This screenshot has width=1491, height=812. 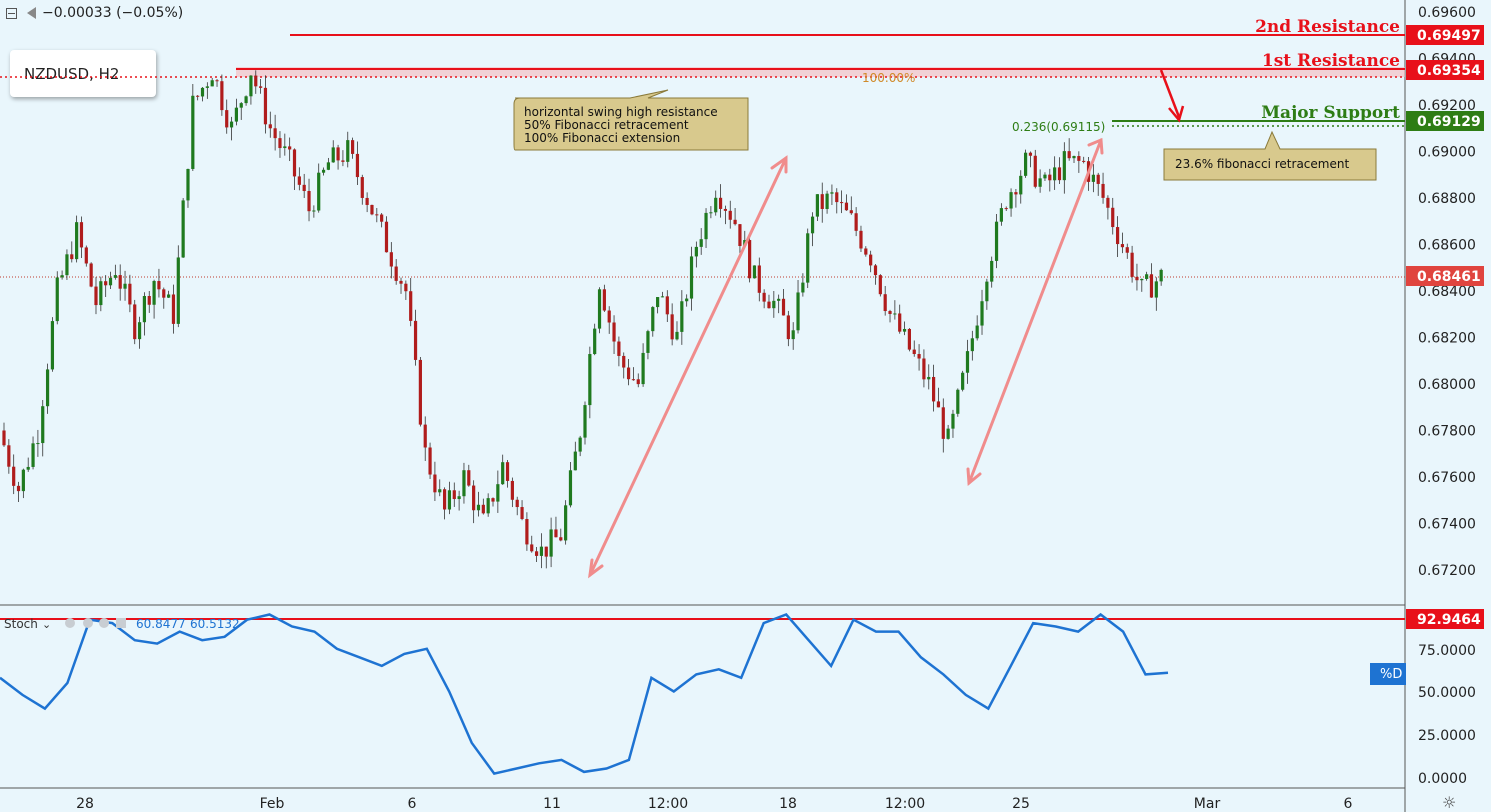 I want to click on time-tick-label: 6, so click(x=412, y=804).